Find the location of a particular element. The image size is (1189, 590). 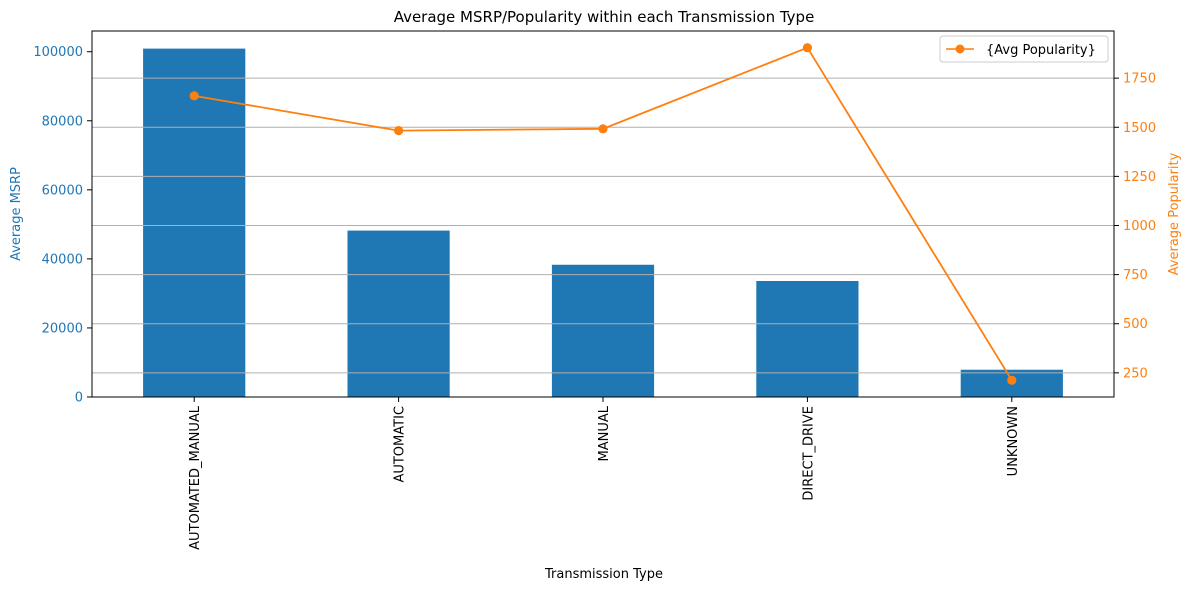

left-tick-label: 20000 is located at coordinates (62, 328).